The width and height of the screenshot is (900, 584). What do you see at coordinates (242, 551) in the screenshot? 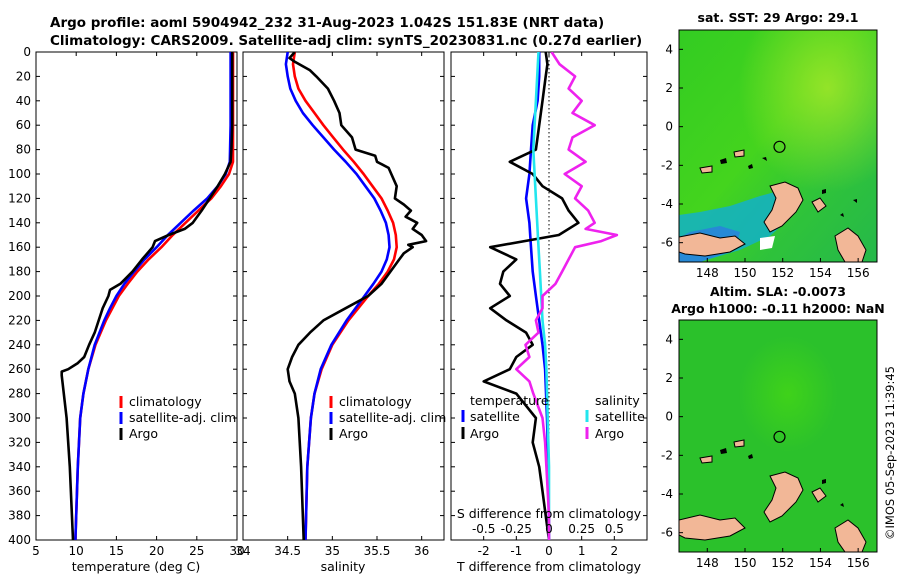
I see `x-tick-label: 34` at bounding box center [242, 551].